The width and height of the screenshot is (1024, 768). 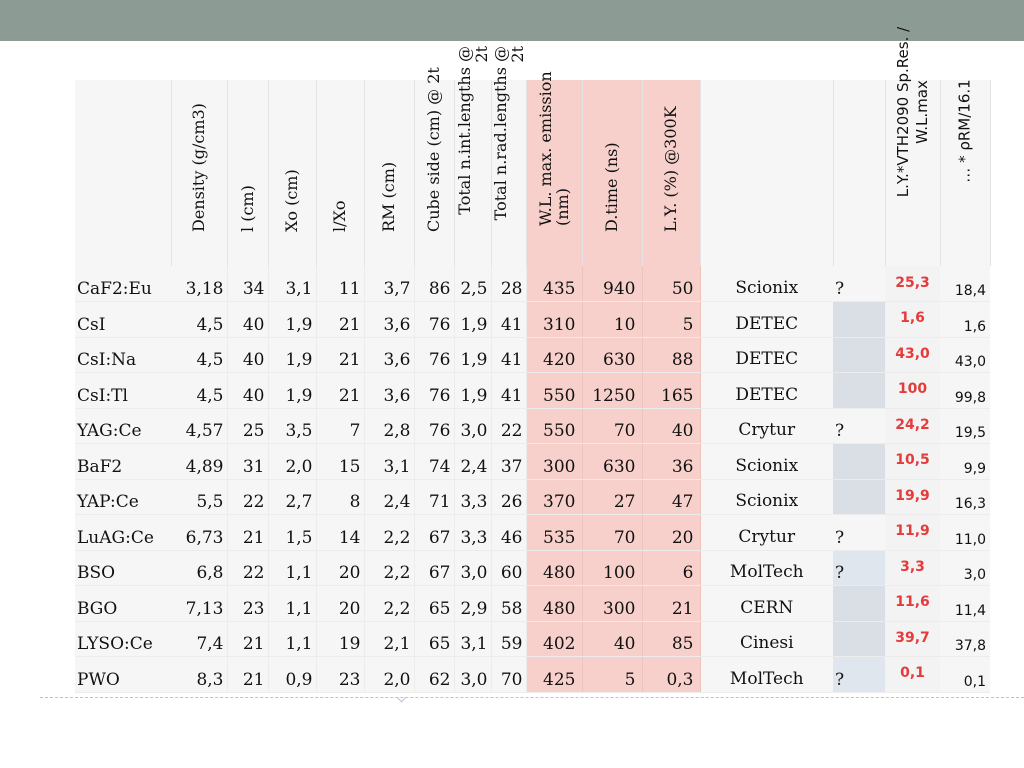 I want to click on light-yield-cell: 85, so click(x=671, y=639).